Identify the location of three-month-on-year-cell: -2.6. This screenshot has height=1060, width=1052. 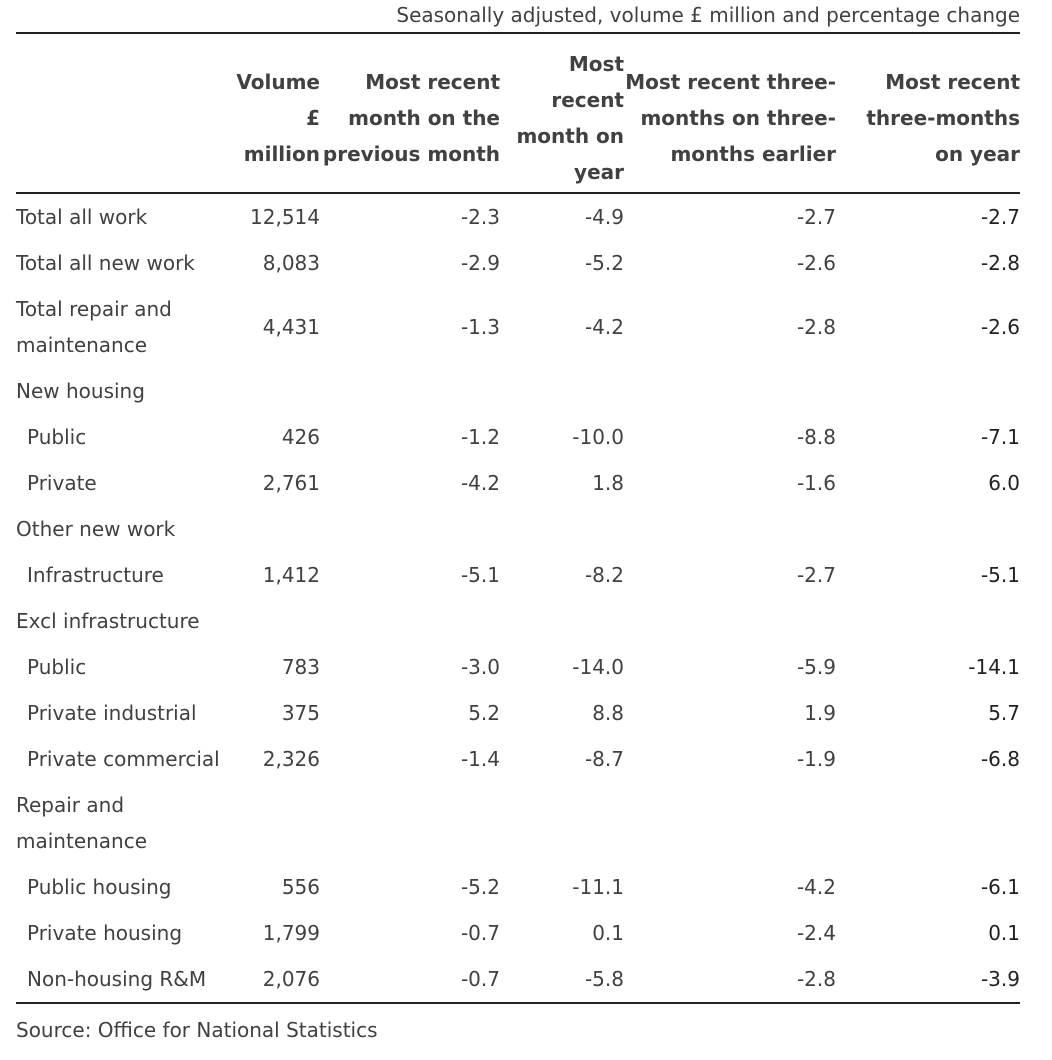
(1000, 327).